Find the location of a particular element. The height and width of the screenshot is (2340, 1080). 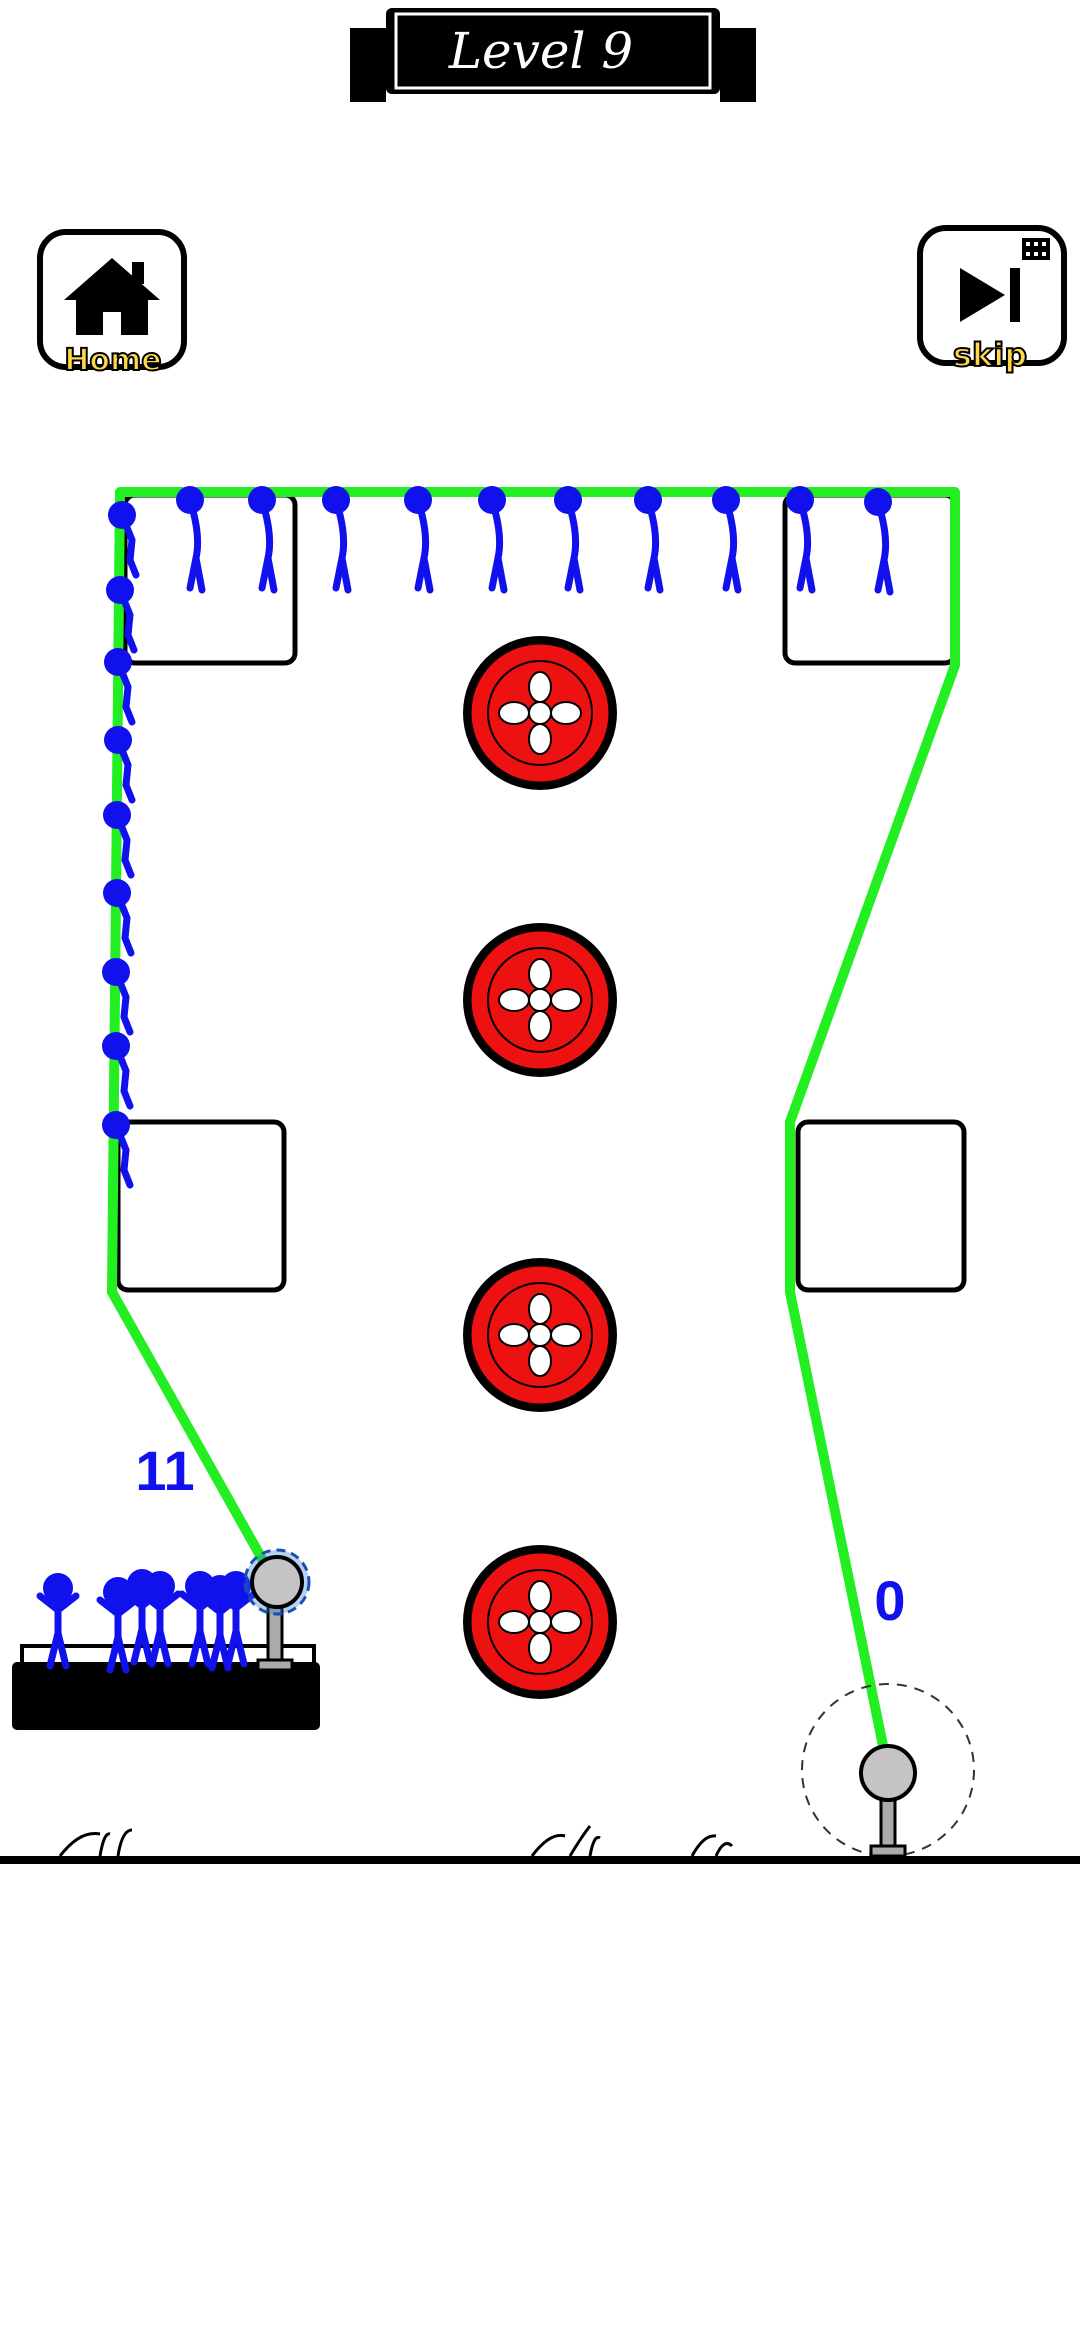

house-icon is located at coordinates (112, 296).